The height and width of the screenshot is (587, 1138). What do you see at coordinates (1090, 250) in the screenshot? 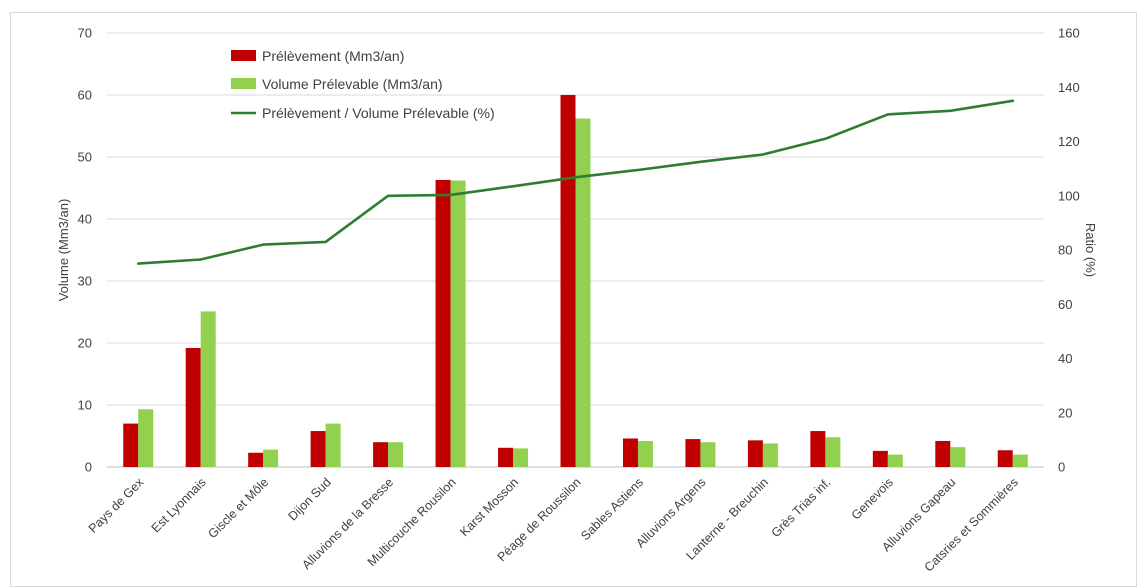
I see `right-axis-title: Ratio (%)` at bounding box center [1090, 250].